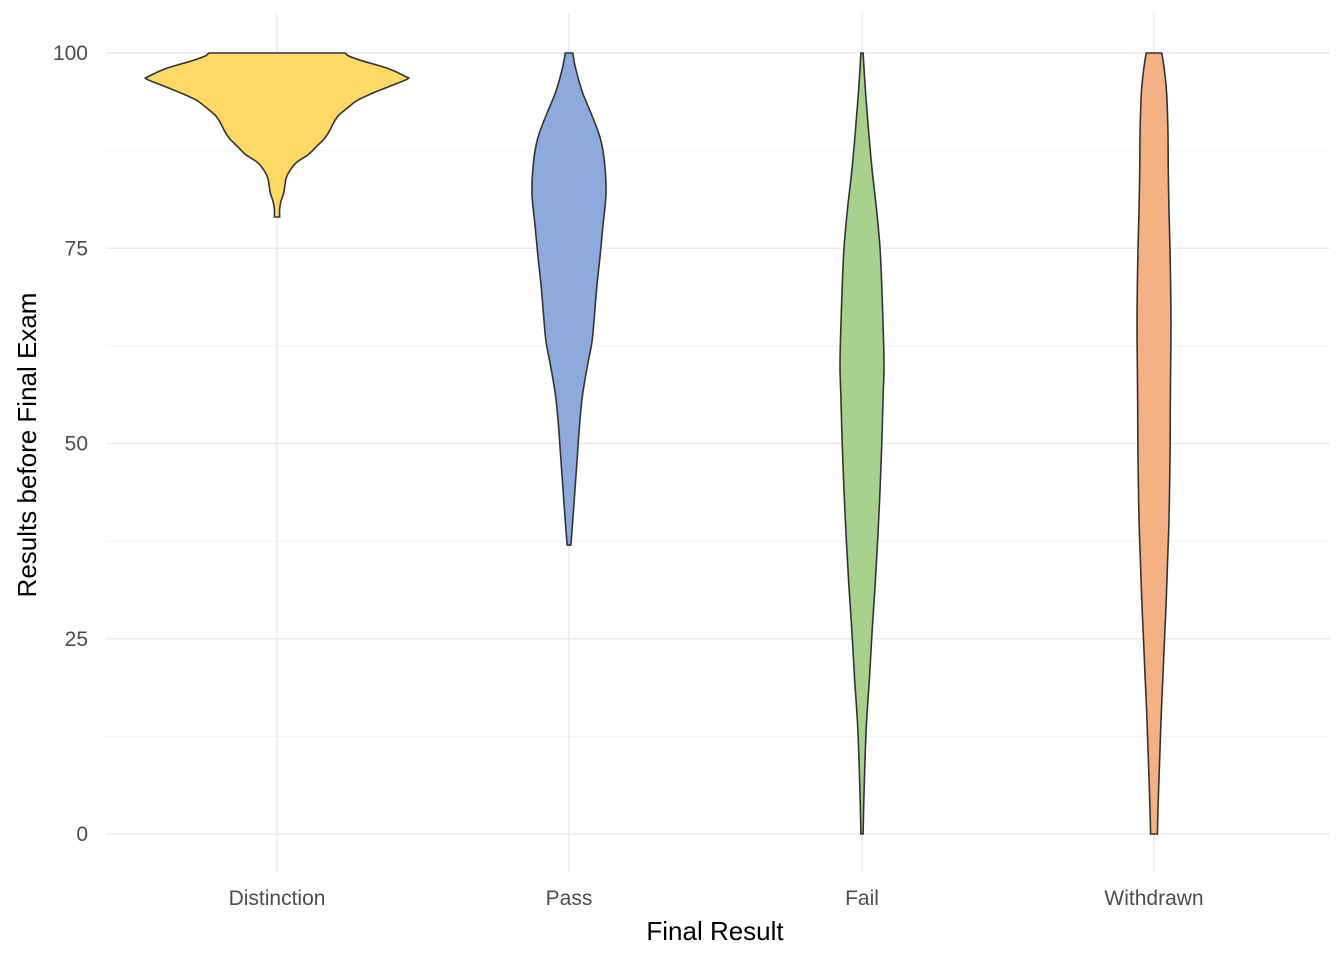 Image resolution: width=1344 pixels, height=960 pixels. I want to click on y-tick-label: 100, so click(70, 53).